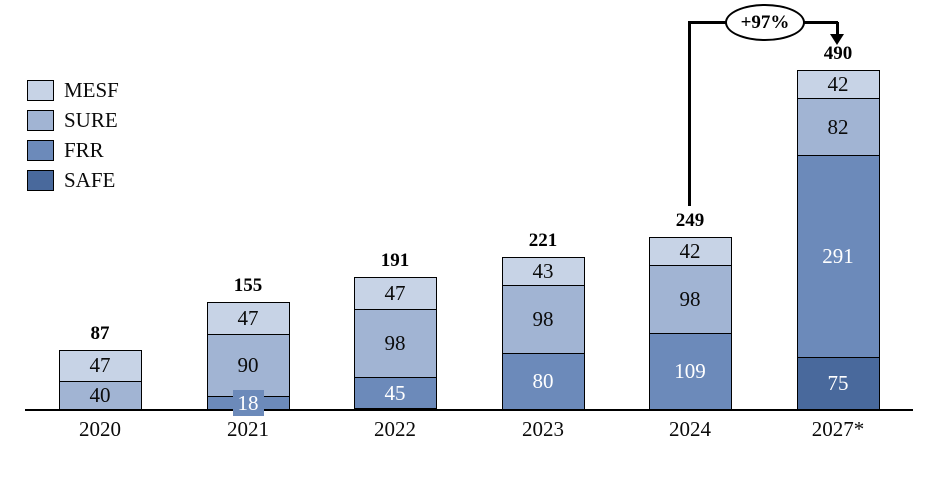 This screenshot has width=950, height=489. I want to click on annotation-arrowhead-icon, so click(837, 39).